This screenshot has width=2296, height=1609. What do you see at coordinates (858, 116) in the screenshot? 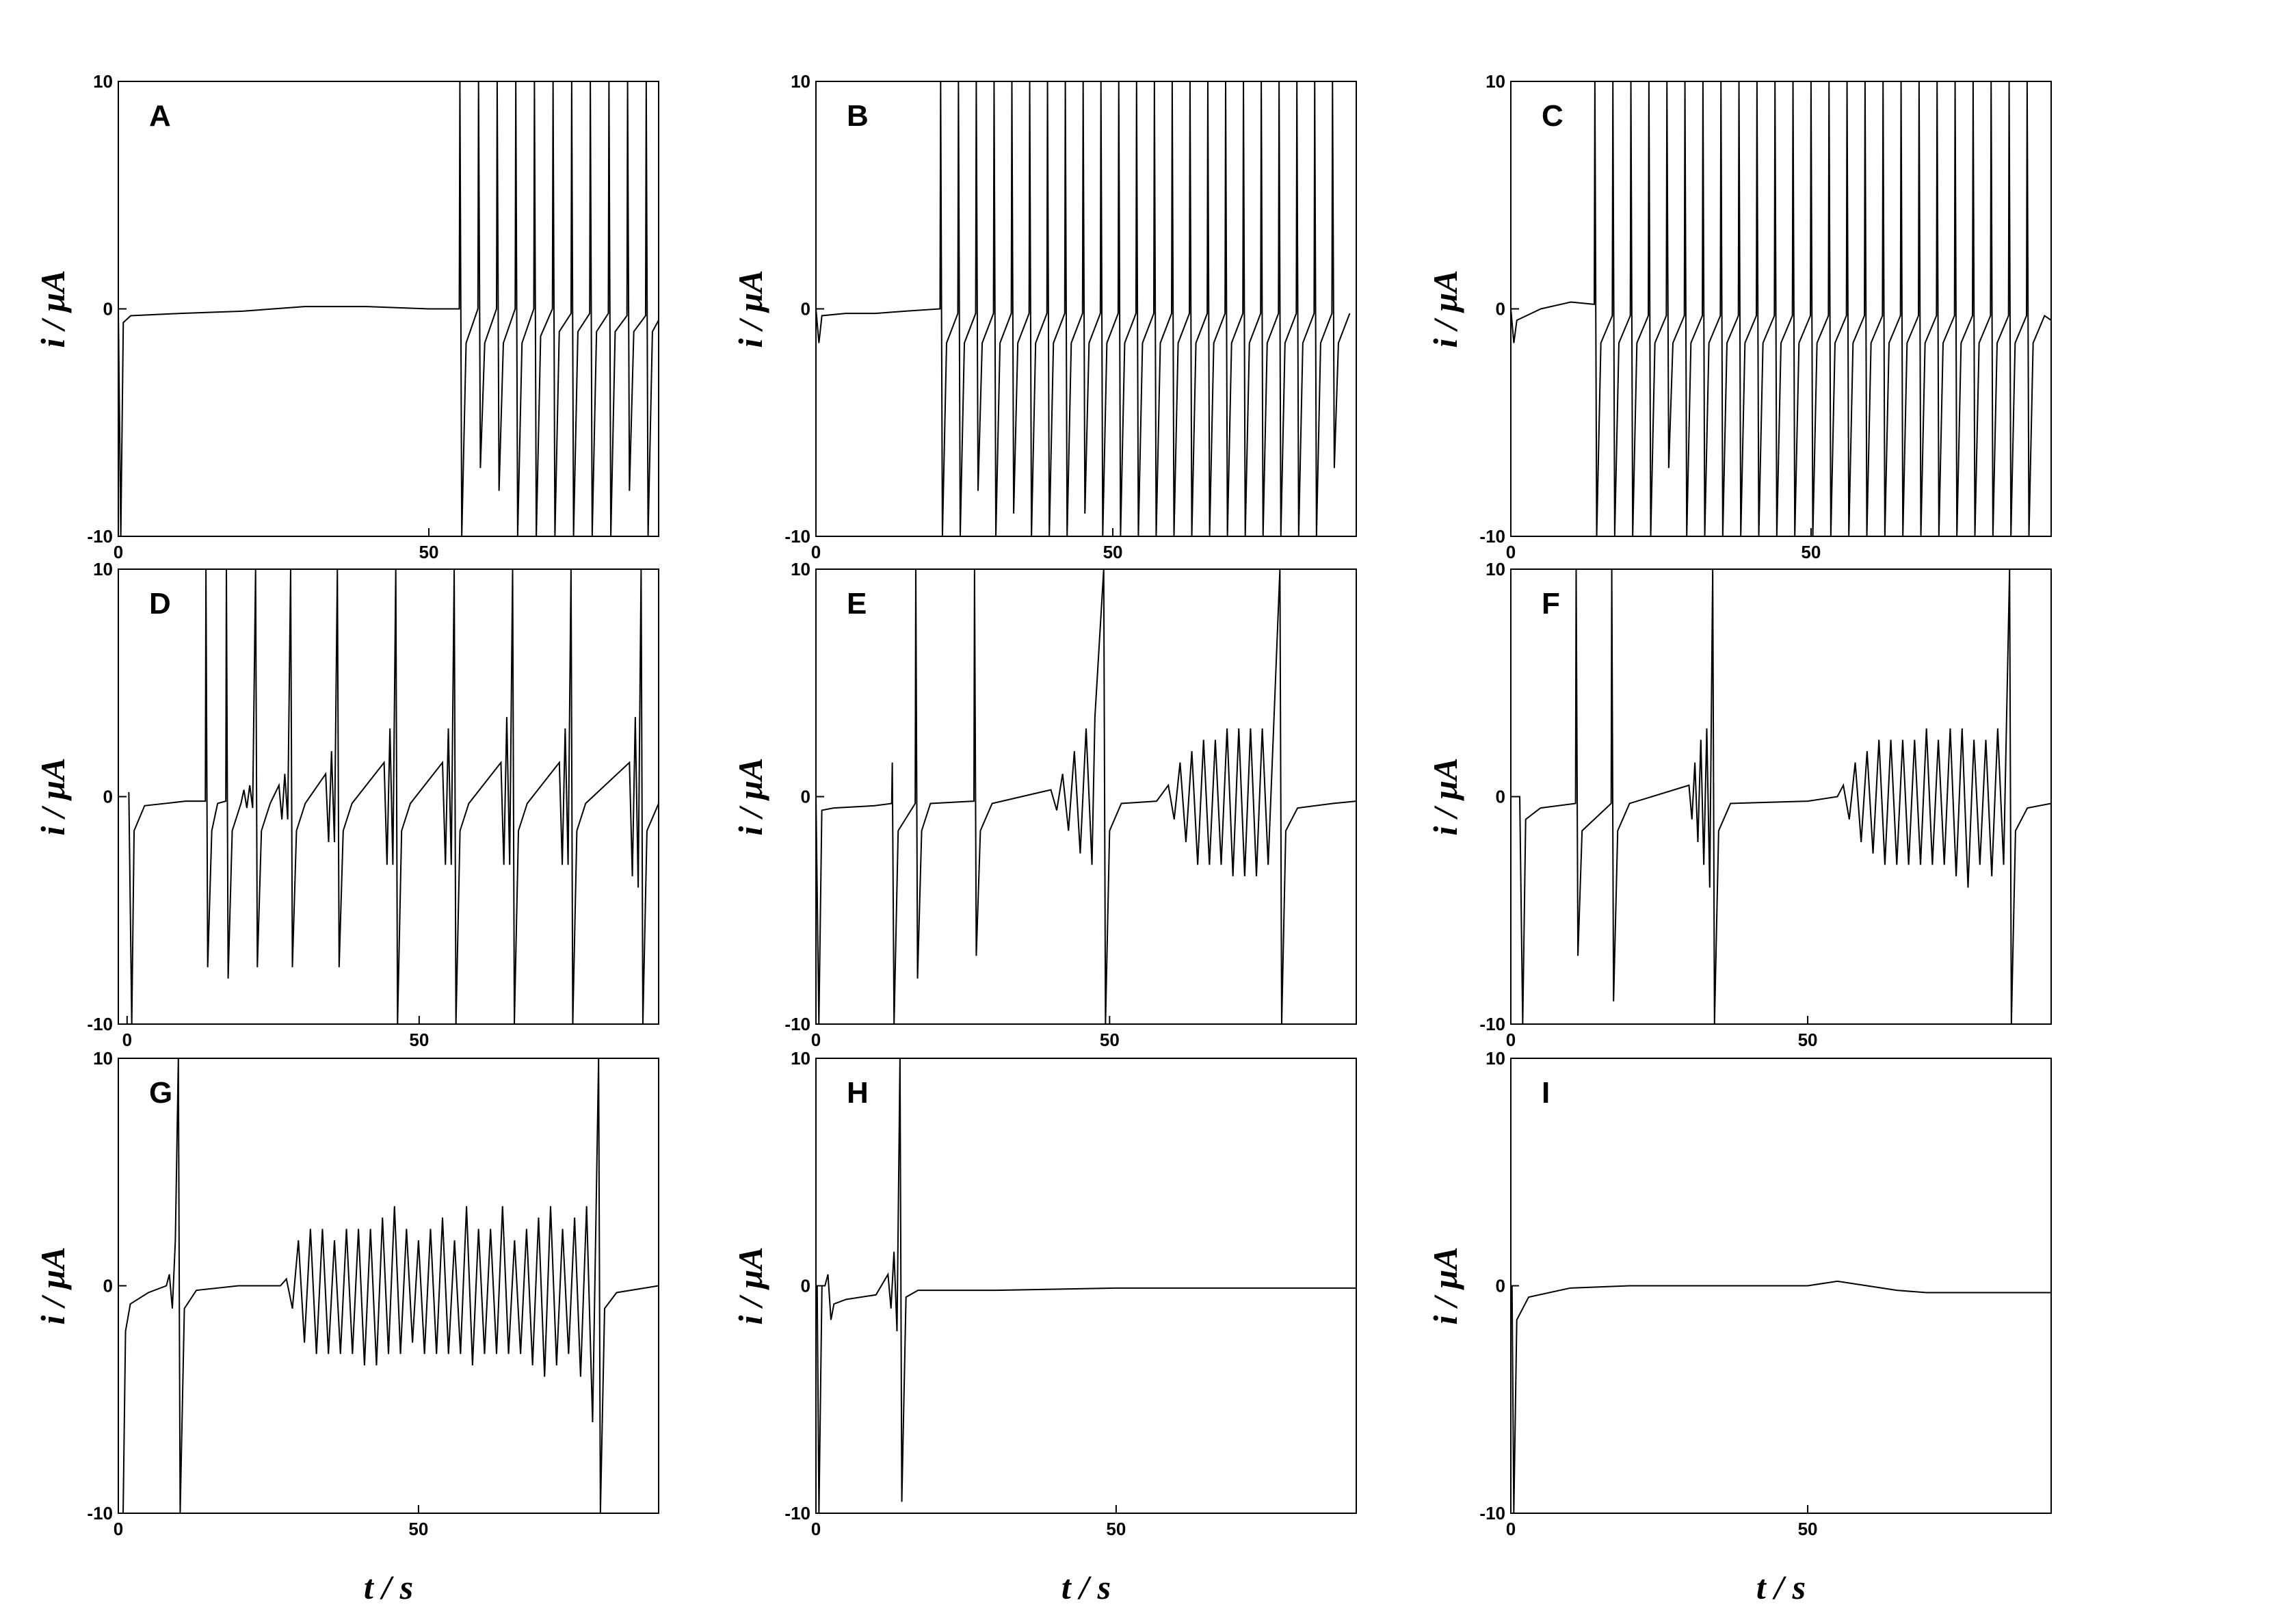
I see `panel-letter: B` at bounding box center [858, 116].